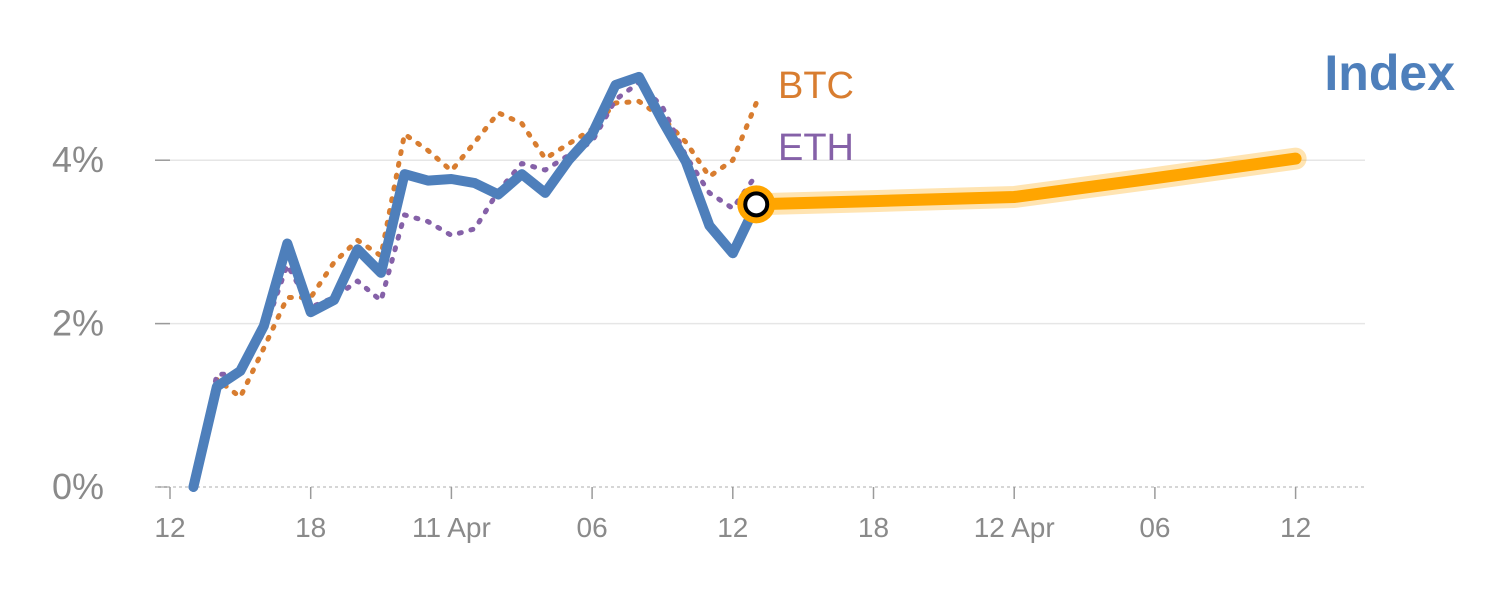  Describe the element at coordinates (78, 486) in the screenshot. I see `y-tick-label: 0%` at that location.